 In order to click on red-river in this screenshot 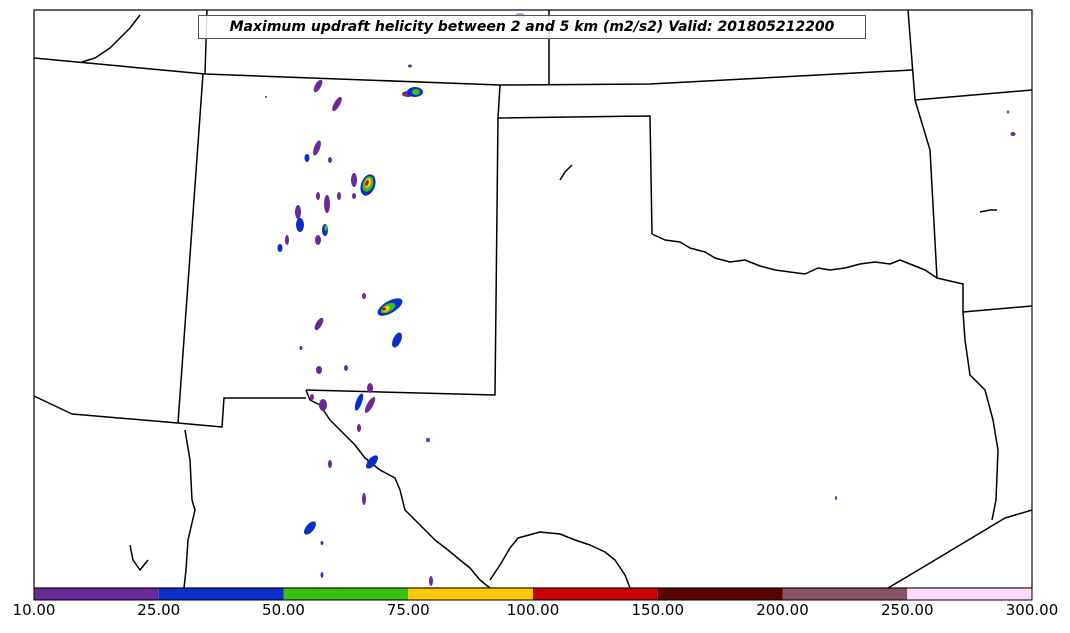, I will do `click(794, 256)`.